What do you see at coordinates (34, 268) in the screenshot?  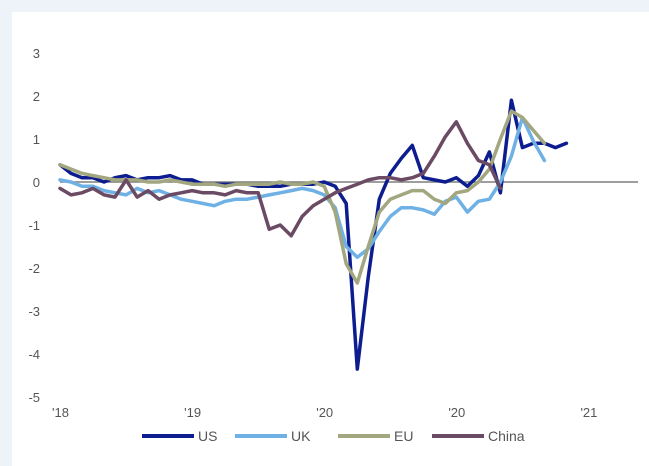 I see `y-tick-label: -2` at bounding box center [34, 268].